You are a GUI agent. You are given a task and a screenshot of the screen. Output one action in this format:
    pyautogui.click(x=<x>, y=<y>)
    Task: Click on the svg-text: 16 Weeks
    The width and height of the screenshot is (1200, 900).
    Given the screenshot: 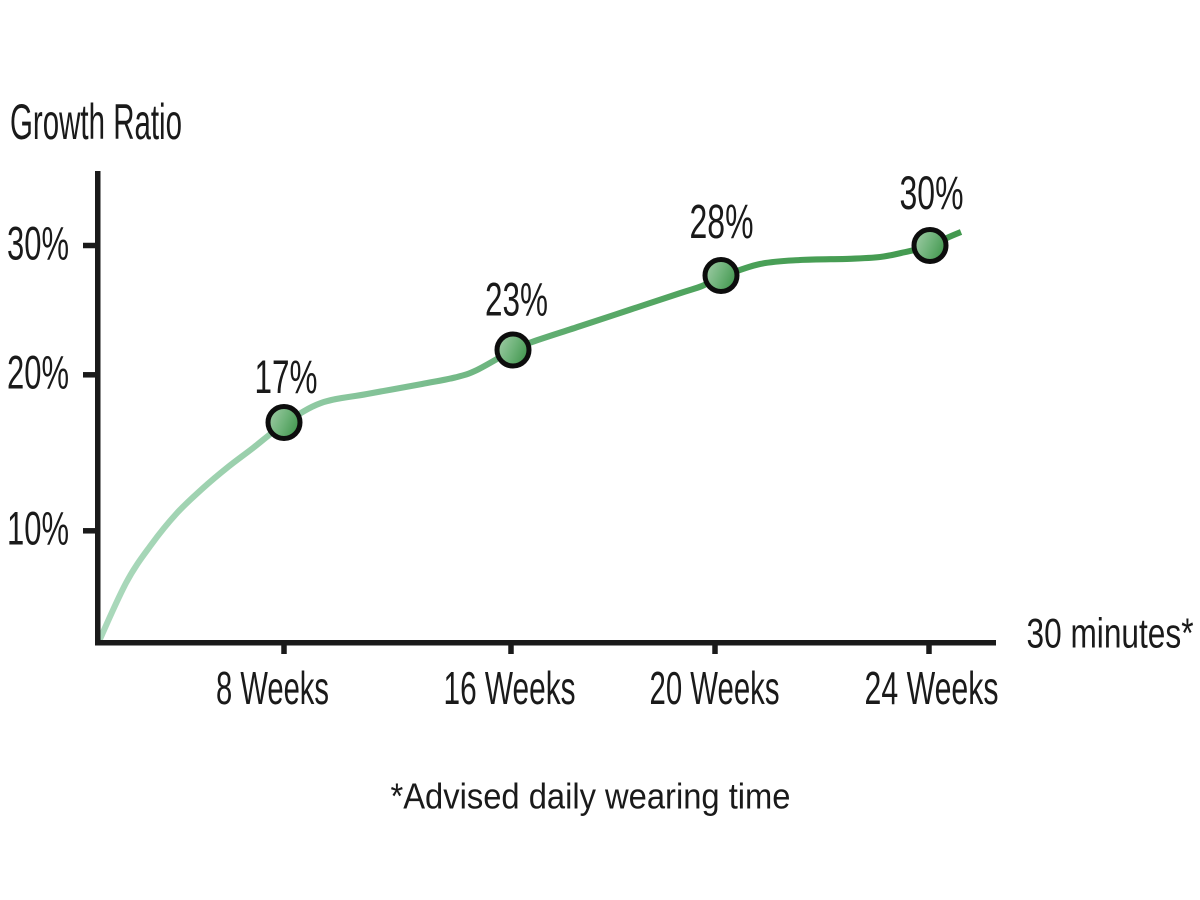 What is the action you would take?
    pyautogui.click(x=510, y=688)
    